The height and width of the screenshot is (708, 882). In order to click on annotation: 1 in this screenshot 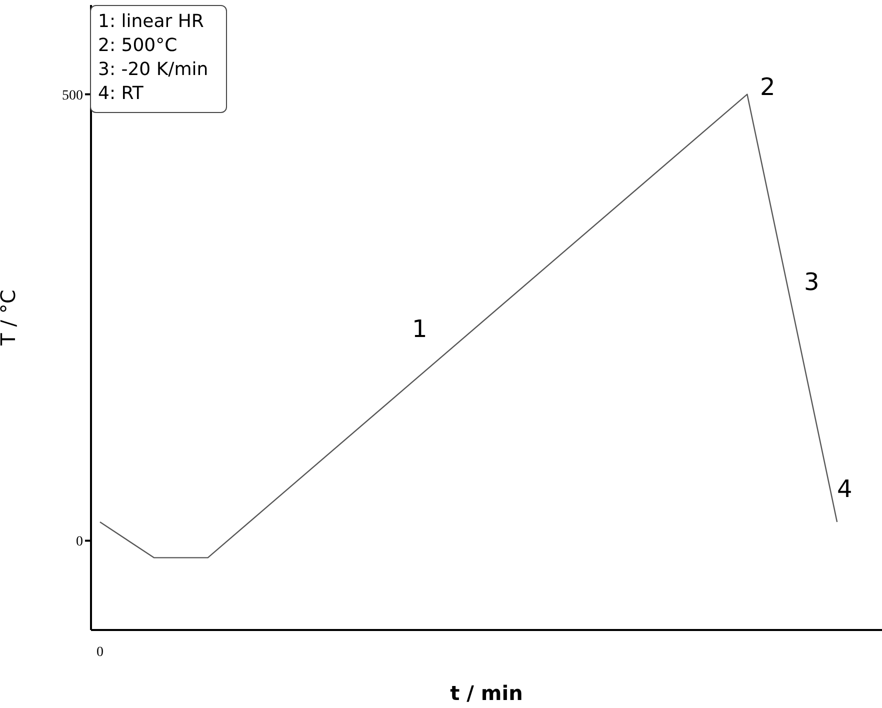, I will do `click(420, 329)`.